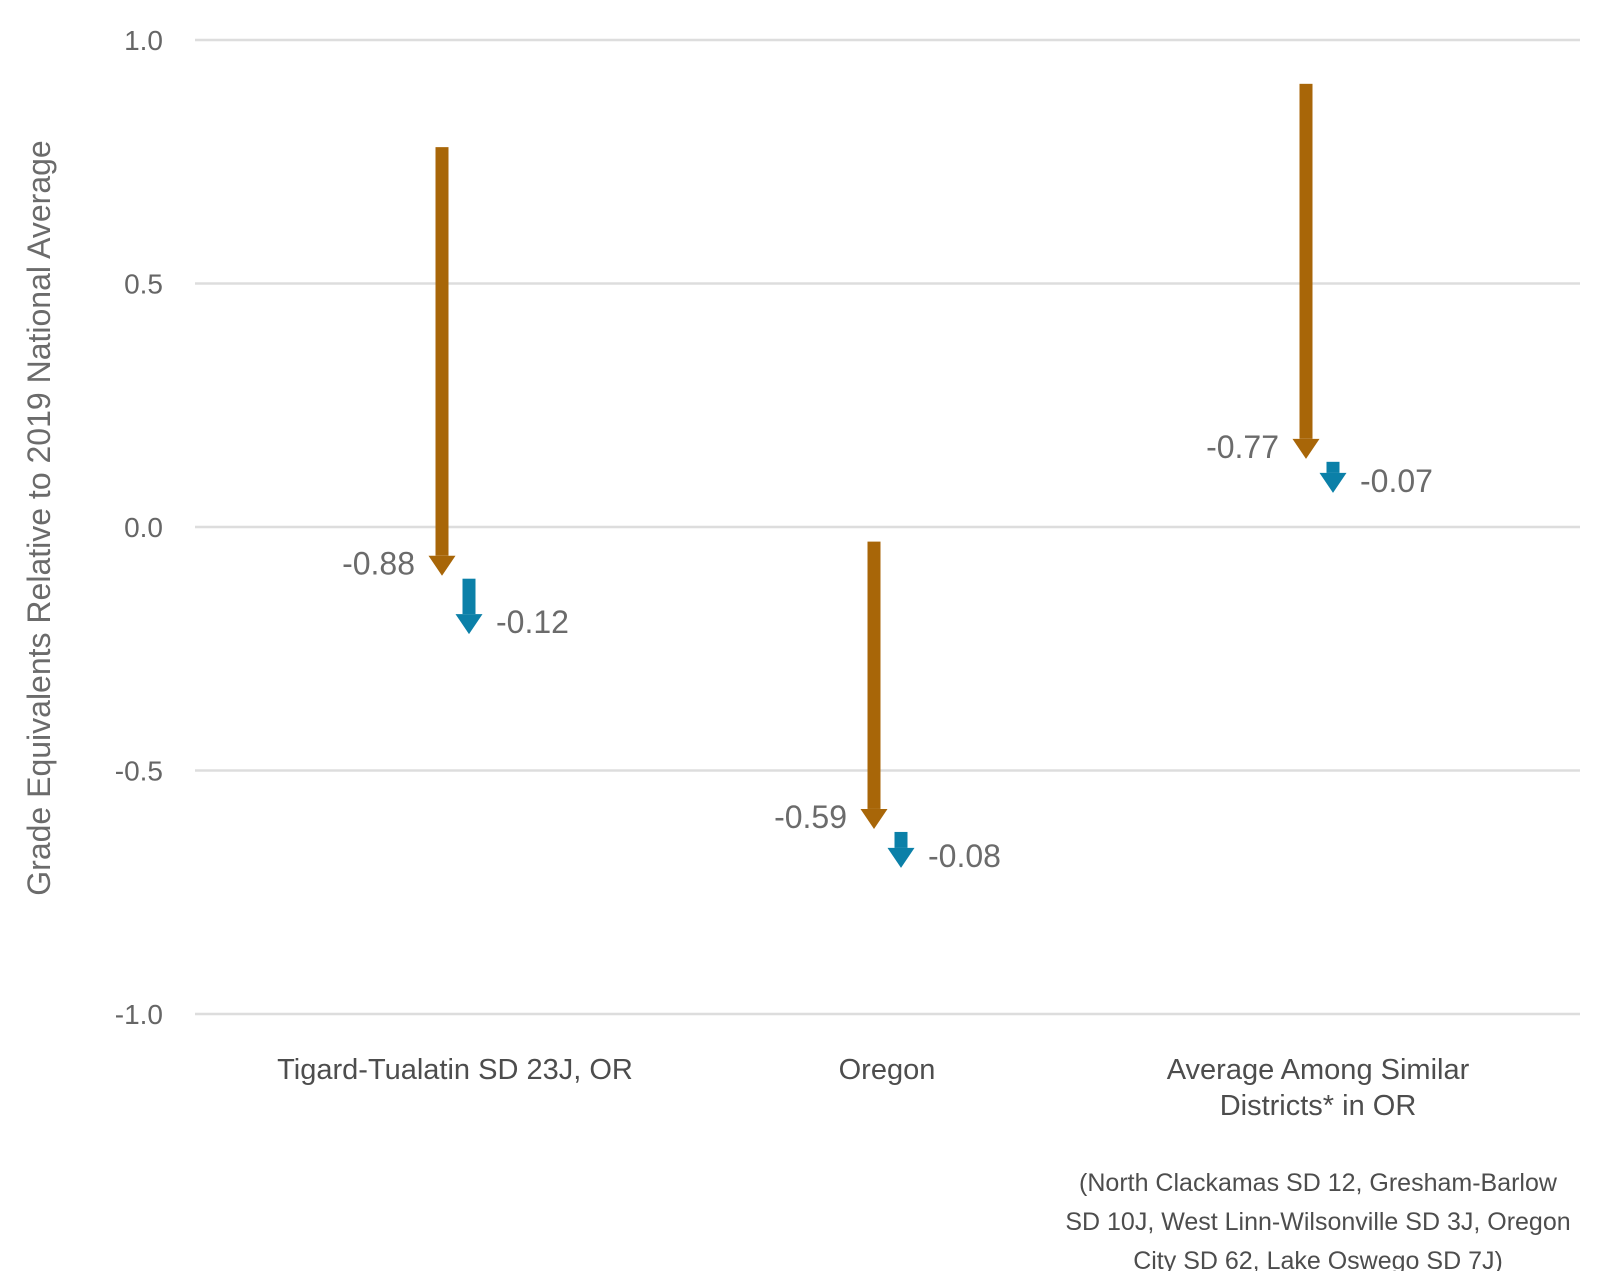 This screenshot has height=1271, width=1600. Describe the element at coordinates (139, 1014) in the screenshot. I see `y-tick-label: -1.0` at that location.